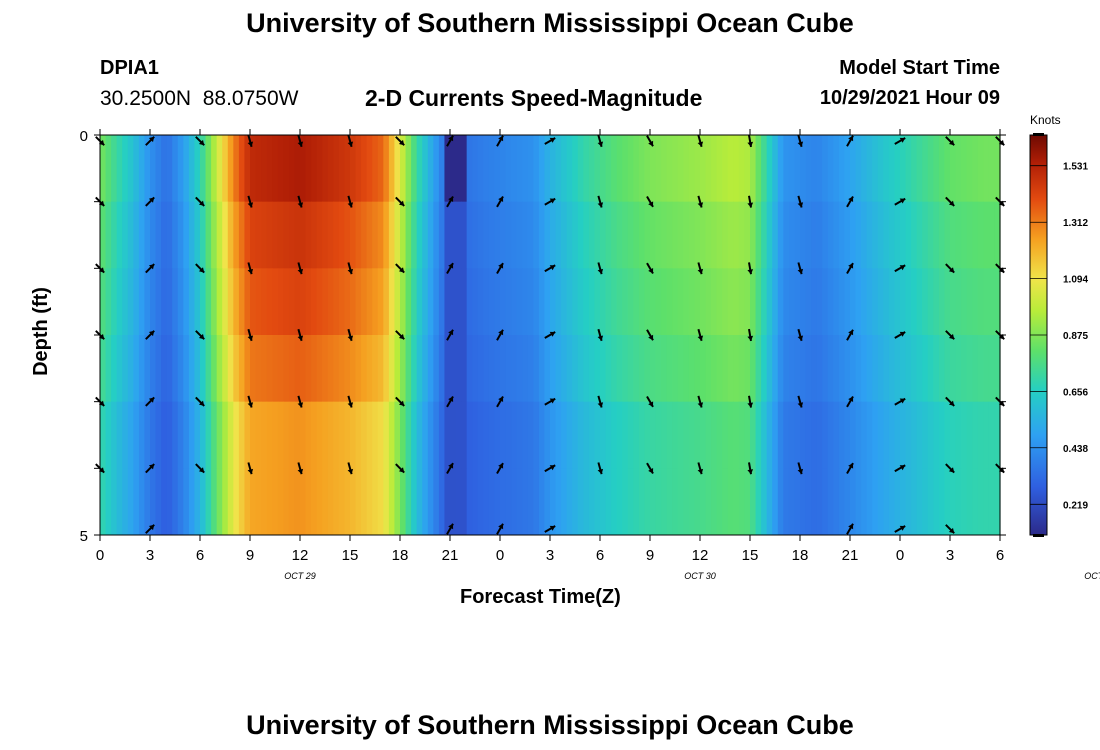 The width and height of the screenshot is (1100, 750). What do you see at coordinates (400, 555) in the screenshot?
I see `x-tick-label: 18` at bounding box center [400, 555].